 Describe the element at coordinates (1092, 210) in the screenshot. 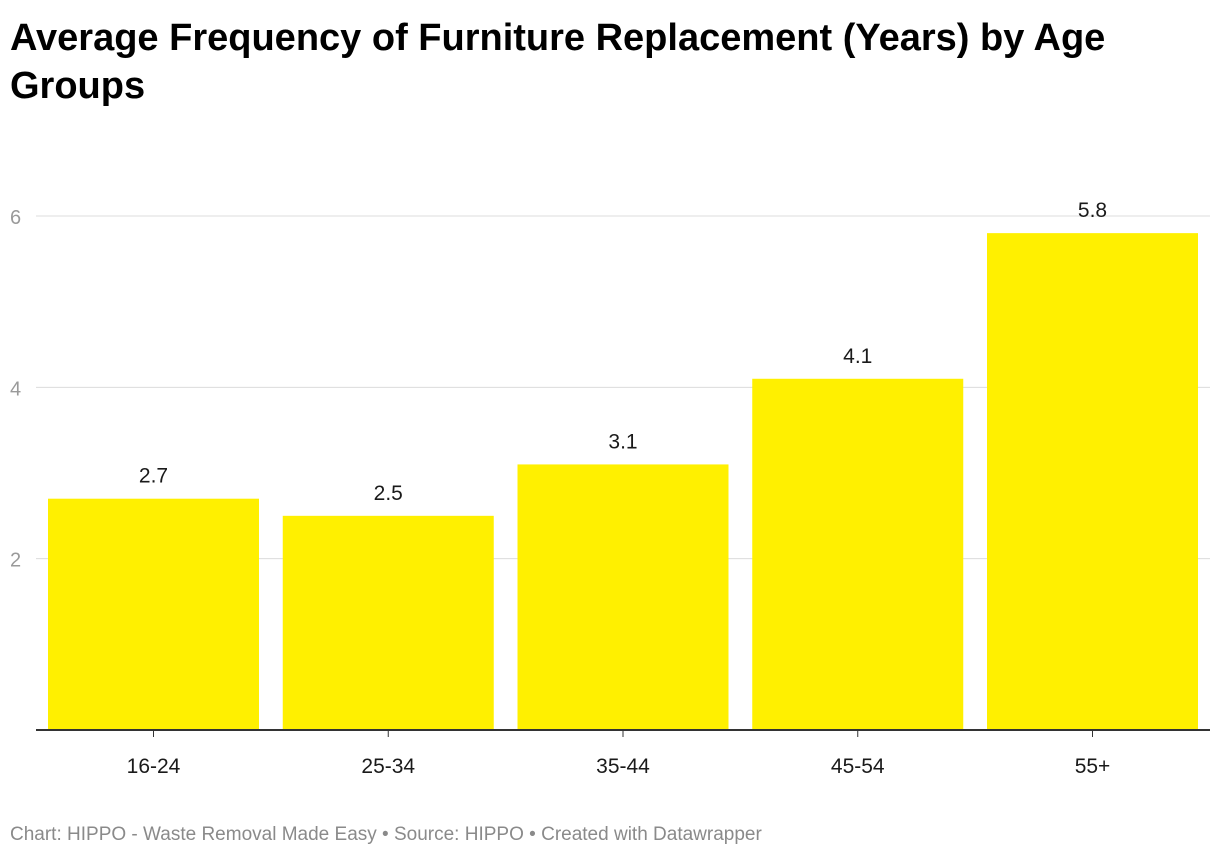

I see `data-label: 5.8` at that location.